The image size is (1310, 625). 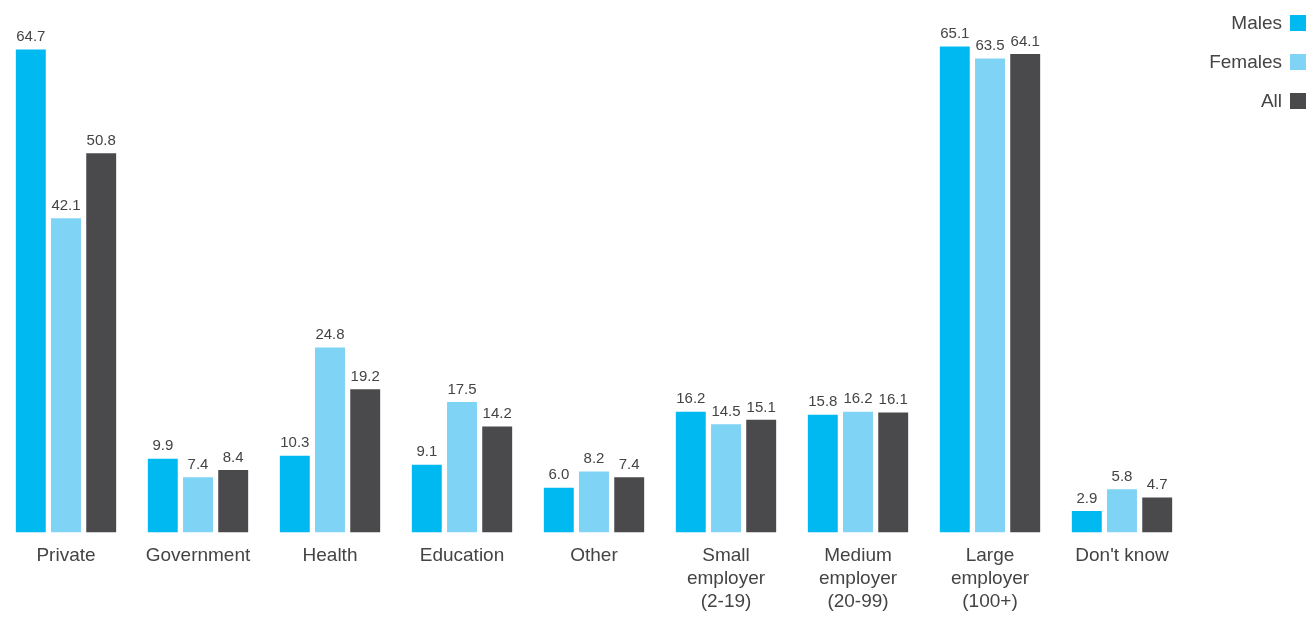 What do you see at coordinates (761, 406) in the screenshot?
I see `data-label: 15.1` at bounding box center [761, 406].